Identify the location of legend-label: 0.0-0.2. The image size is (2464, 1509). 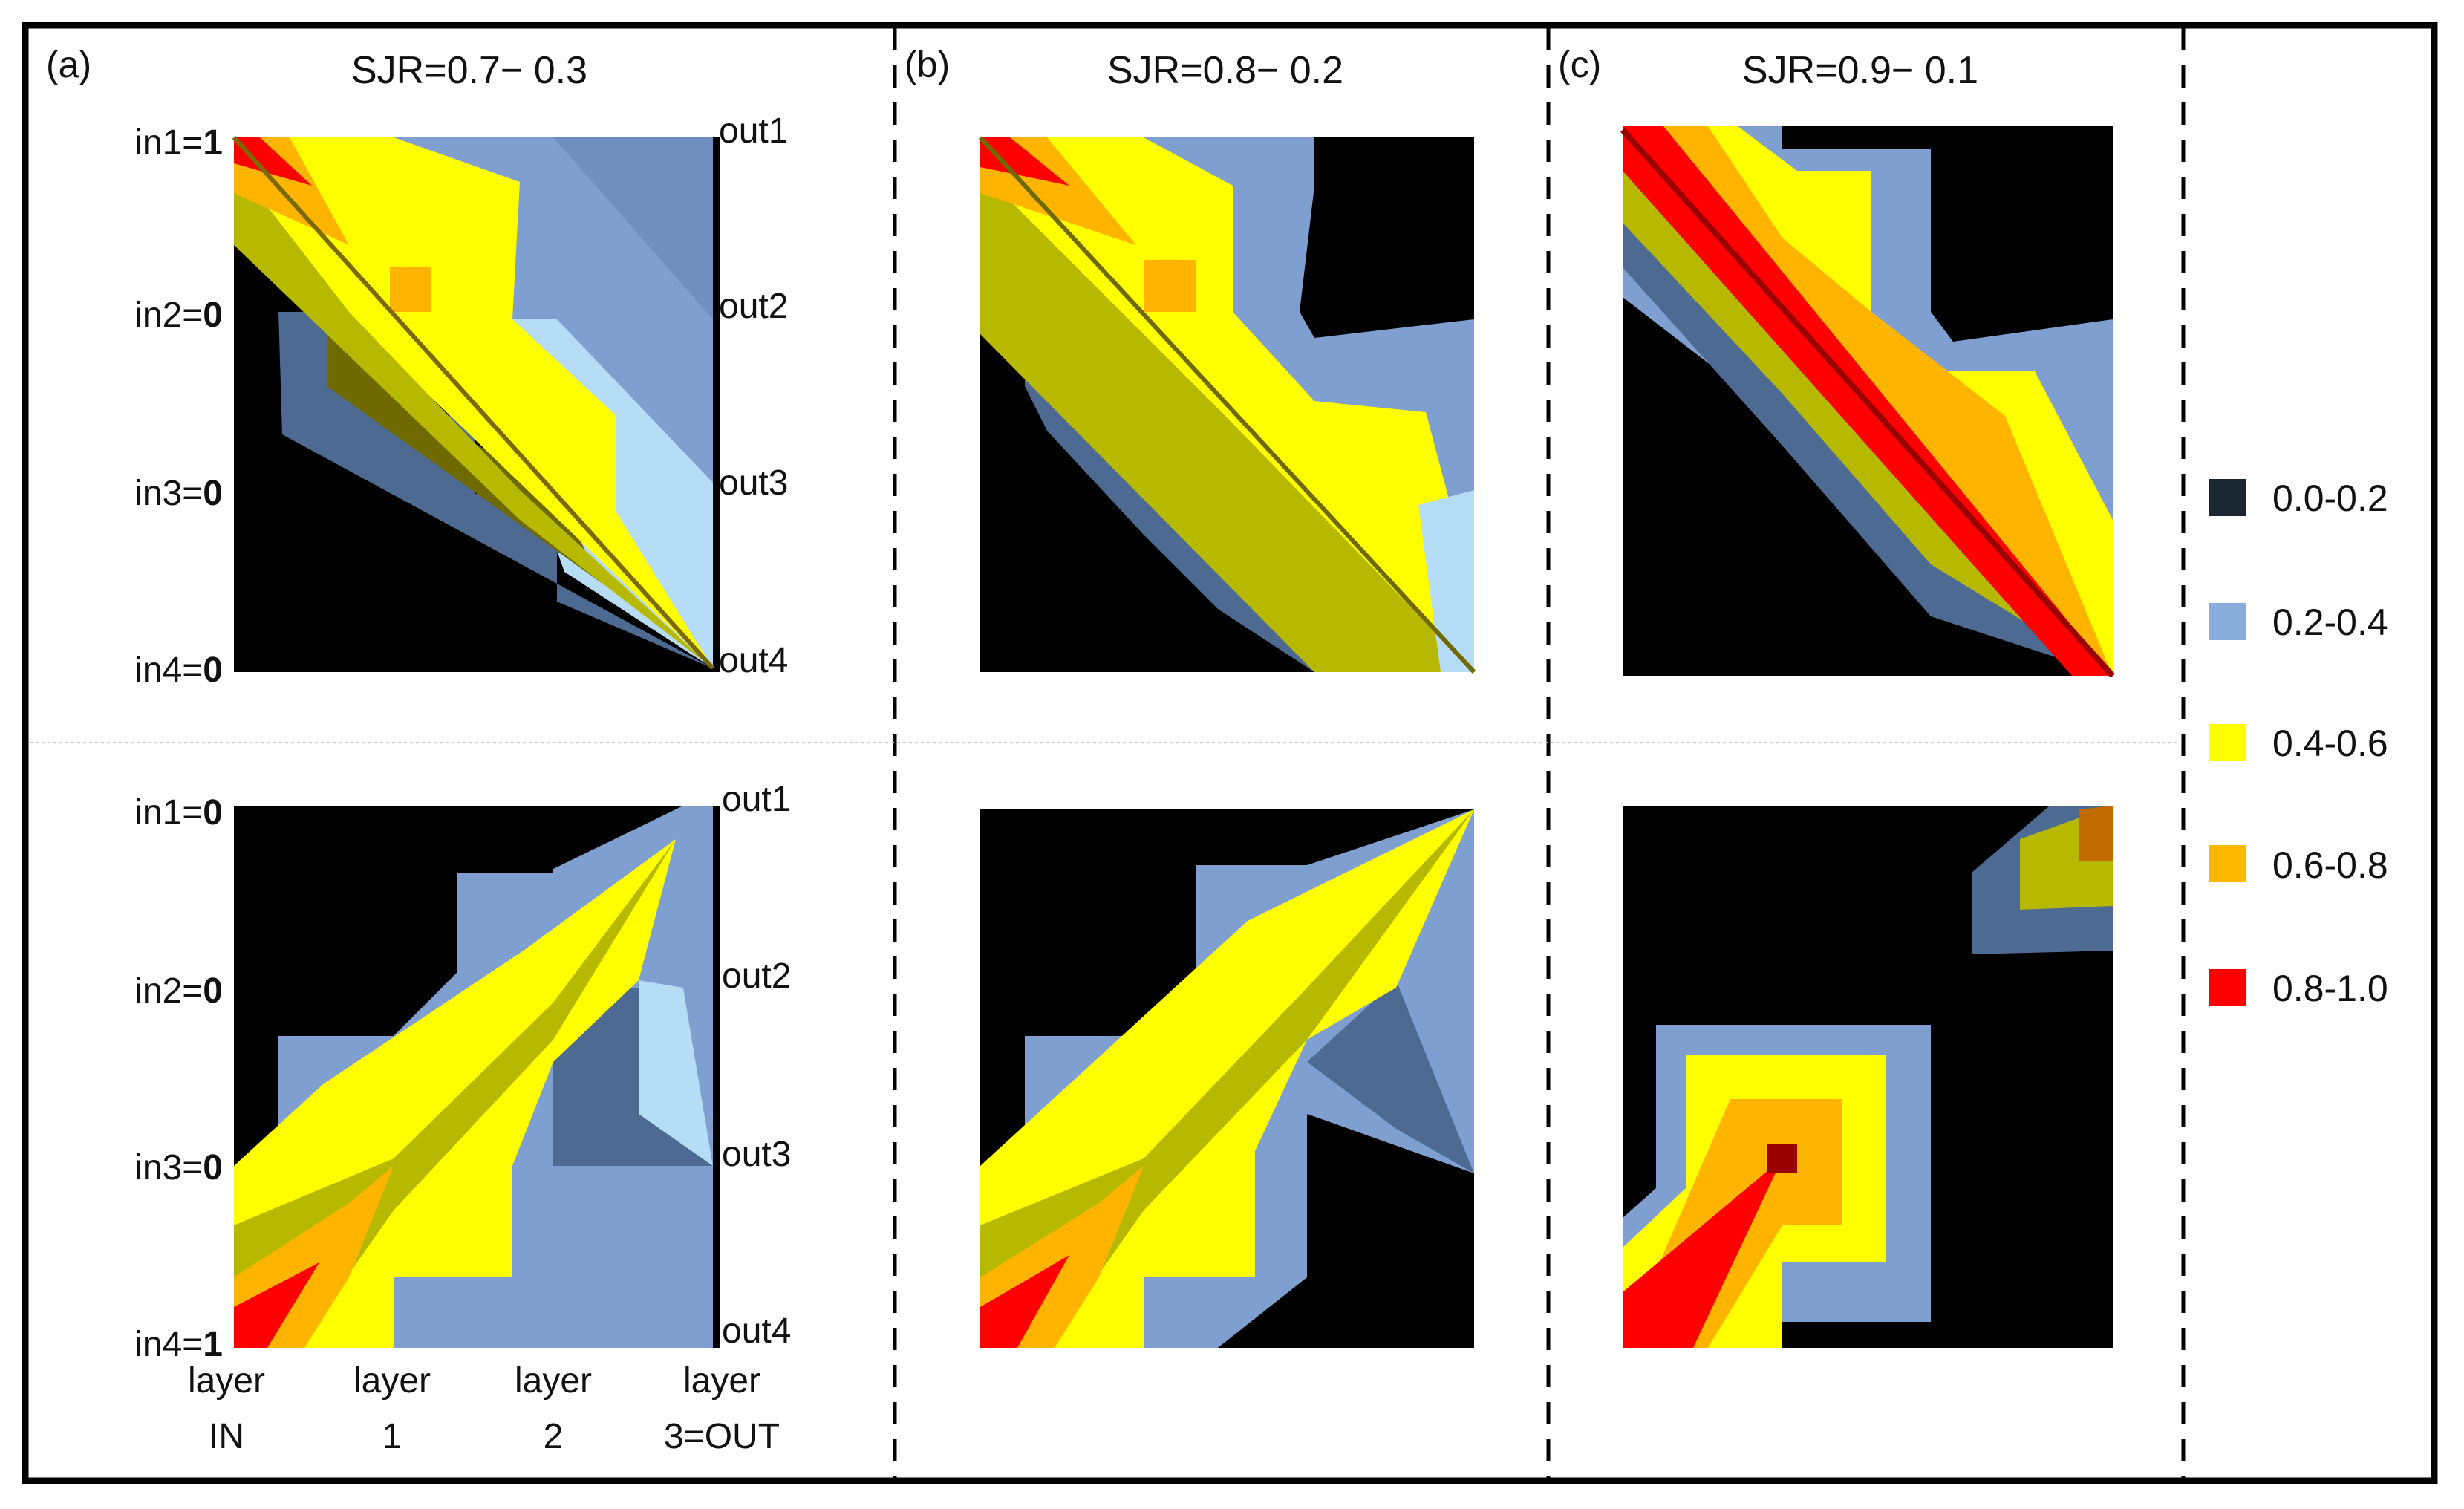
(2330, 499).